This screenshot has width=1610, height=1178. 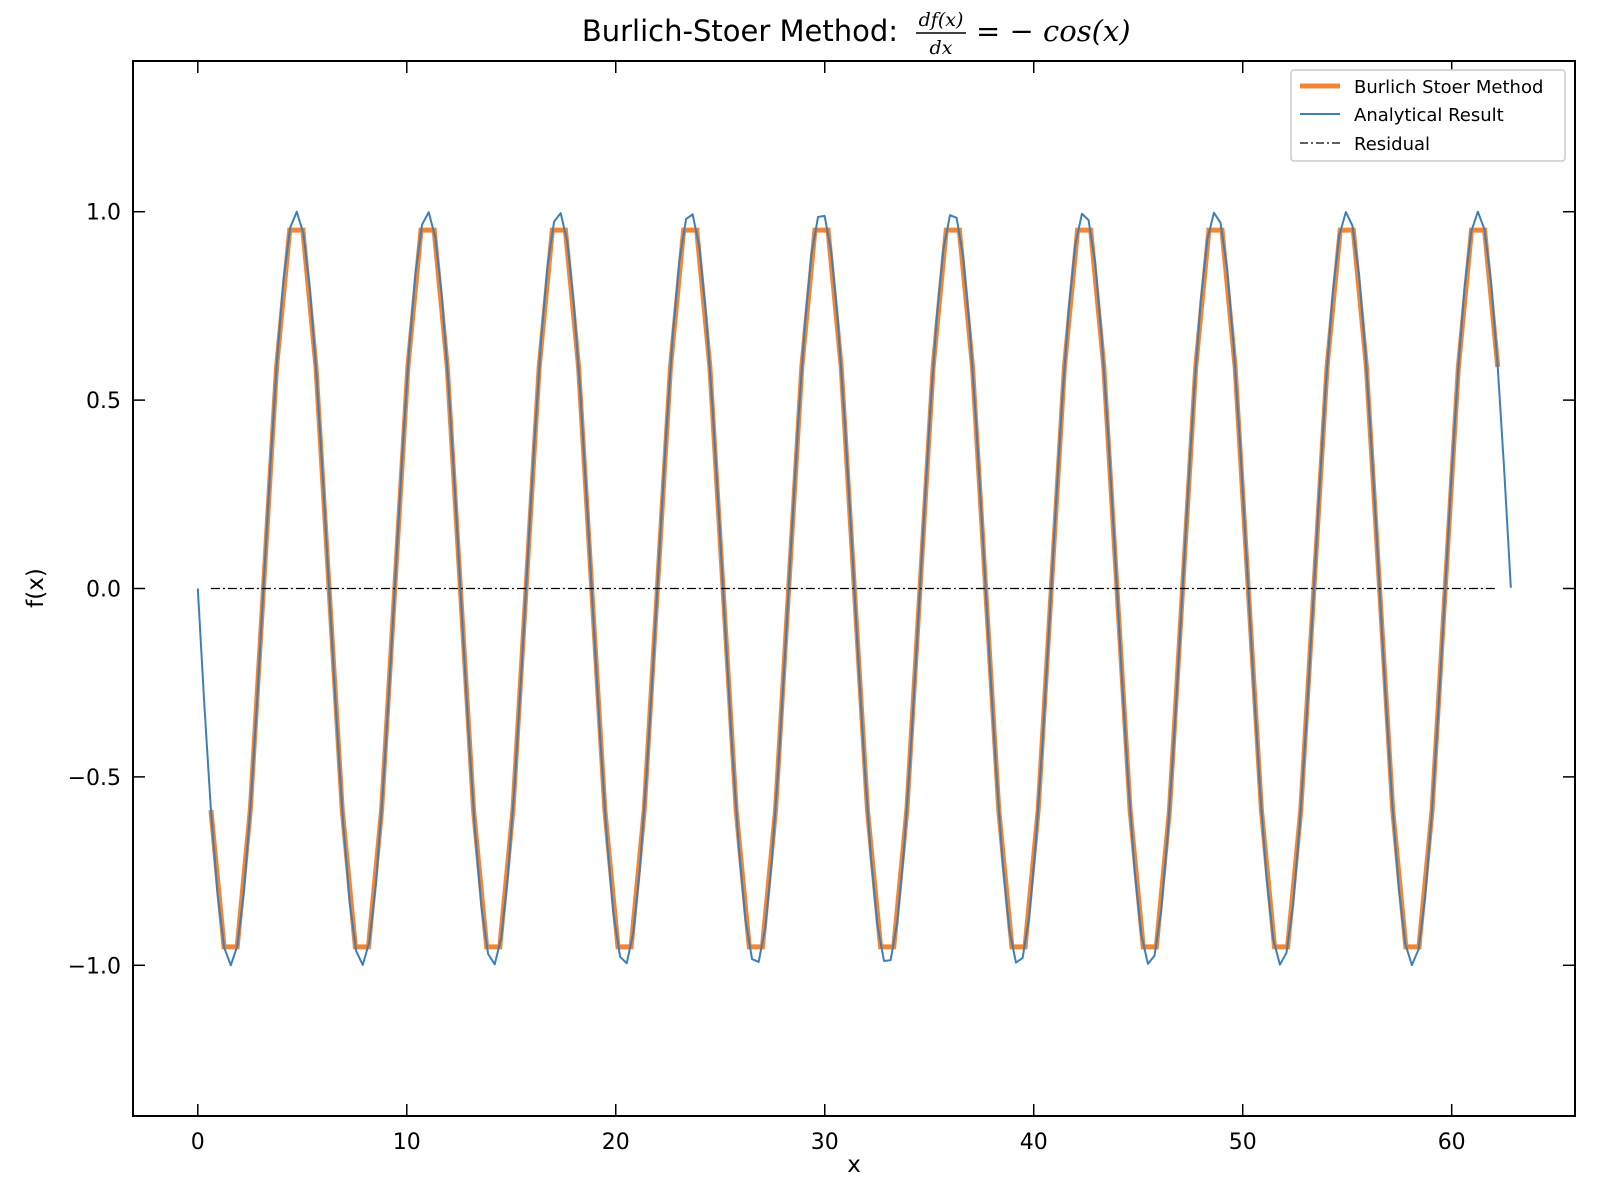 I want to click on y-tick-label: 0.0, so click(x=103, y=590).